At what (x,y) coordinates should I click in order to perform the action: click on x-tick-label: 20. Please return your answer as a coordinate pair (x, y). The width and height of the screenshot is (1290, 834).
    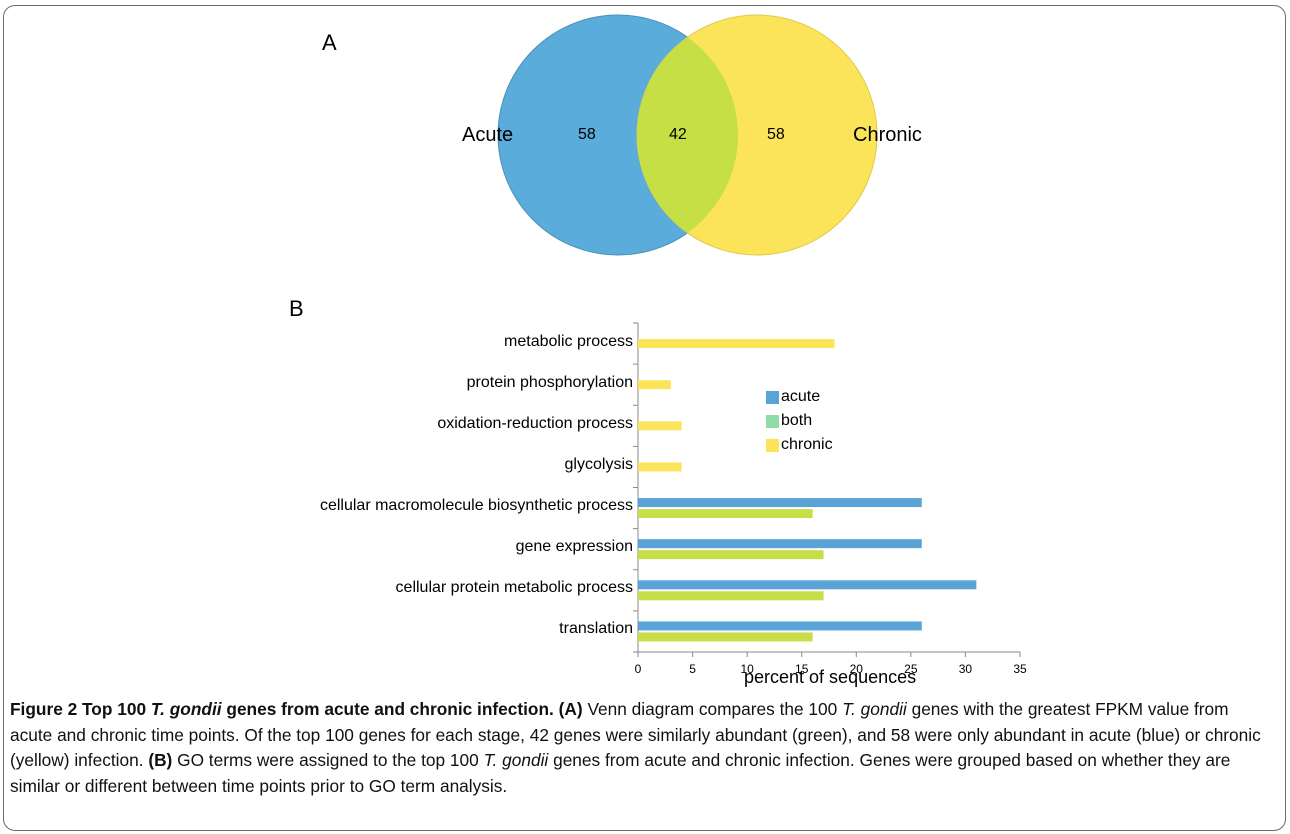
    Looking at the image, I should click on (856, 669).